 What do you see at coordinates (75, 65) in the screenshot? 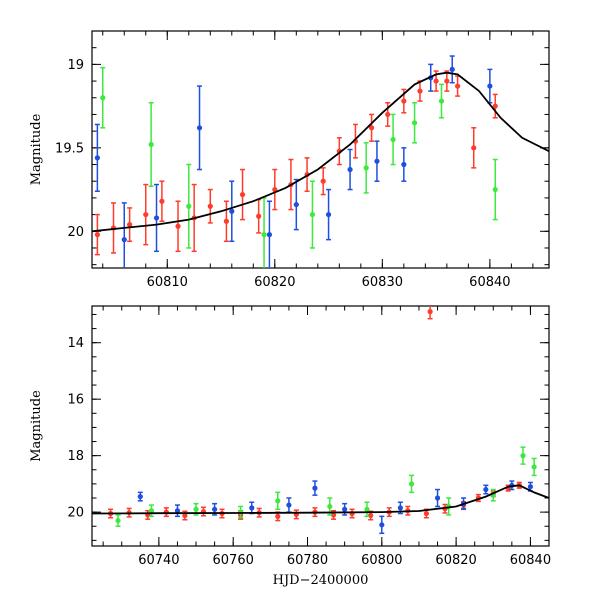
I see `y-tick-label: 19` at bounding box center [75, 65].